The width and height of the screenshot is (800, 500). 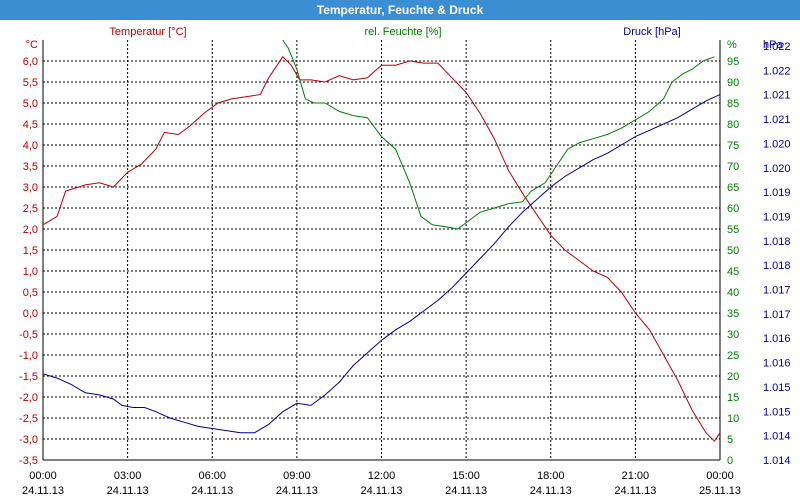 I want to click on y-tick-label-temperature: 1,0, so click(x=30, y=272).